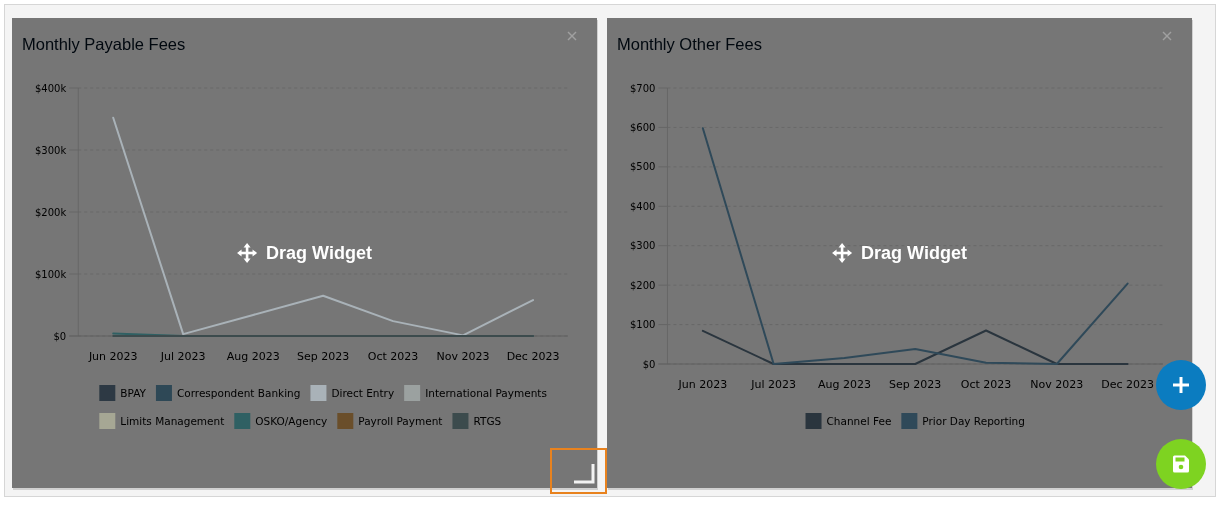 This screenshot has width=1223, height=507. What do you see at coordinates (238, 392) in the screenshot?
I see `legend-label: Correspondent Banking` at bounding box center [238, 392].